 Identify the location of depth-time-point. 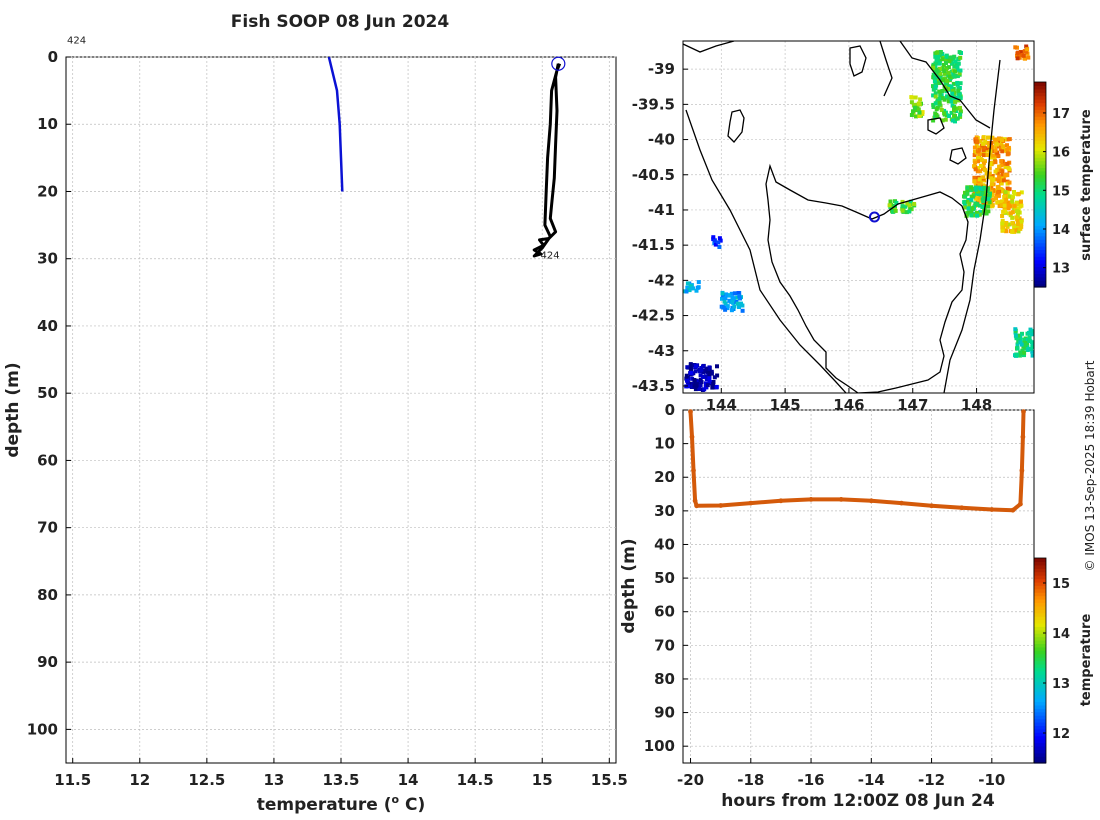
(1022, 470).